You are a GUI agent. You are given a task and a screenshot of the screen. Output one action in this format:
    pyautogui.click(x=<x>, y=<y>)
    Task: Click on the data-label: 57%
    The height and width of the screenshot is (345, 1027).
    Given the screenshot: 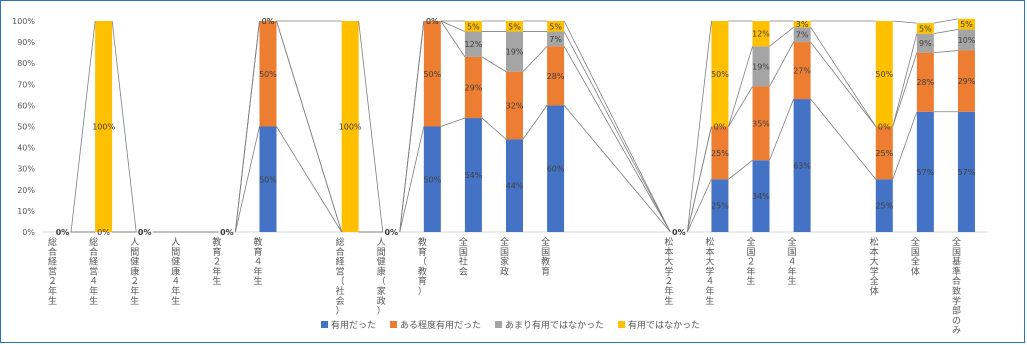 What is the action you would take?
    pyautogui.click(x=967, y=172)
    